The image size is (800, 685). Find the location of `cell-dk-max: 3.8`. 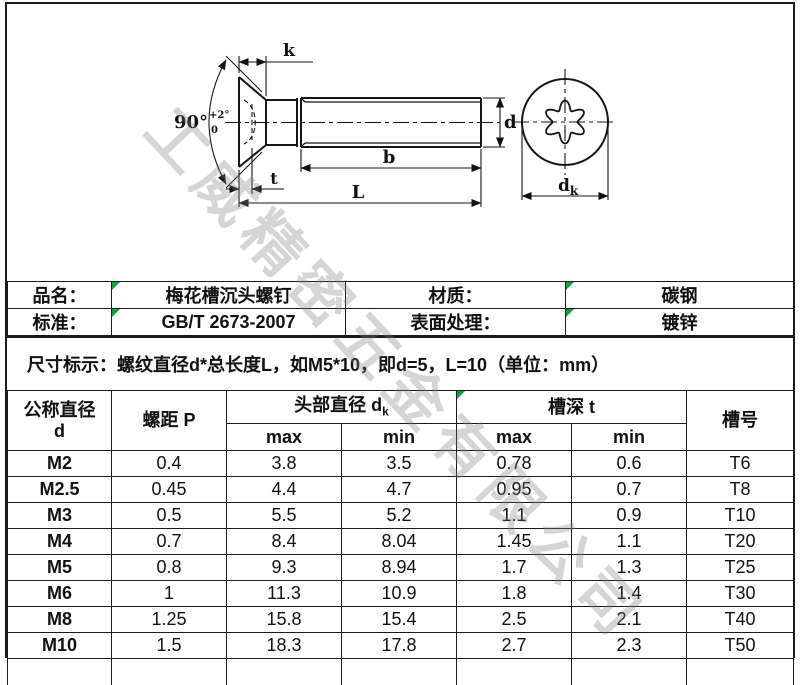

cell-dk-max: 3.8 is located at coordinates (284, 463).